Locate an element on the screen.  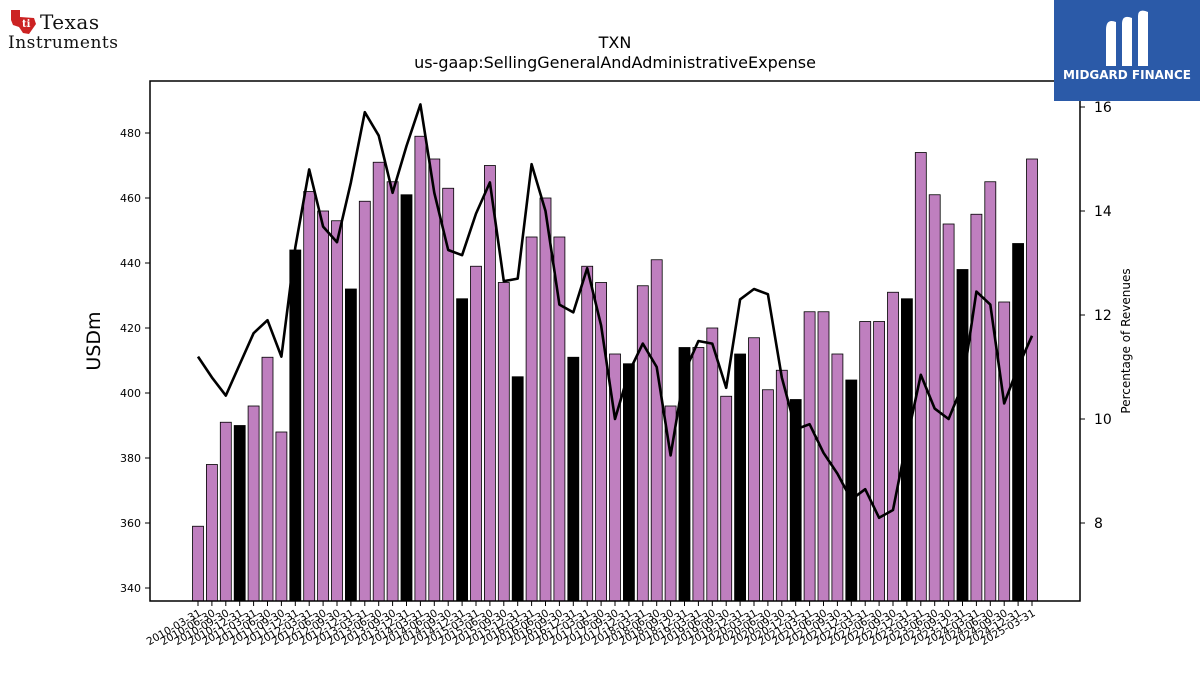
logo-text-line2: Instruments is located at coordinates (63, 43).